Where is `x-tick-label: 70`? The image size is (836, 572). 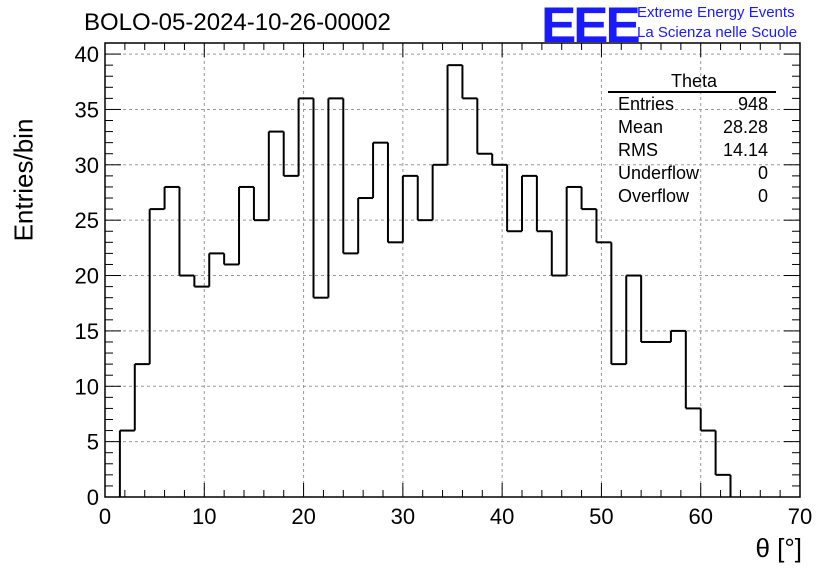 x-tick-label: 70 is located at coordinates (800, 516).